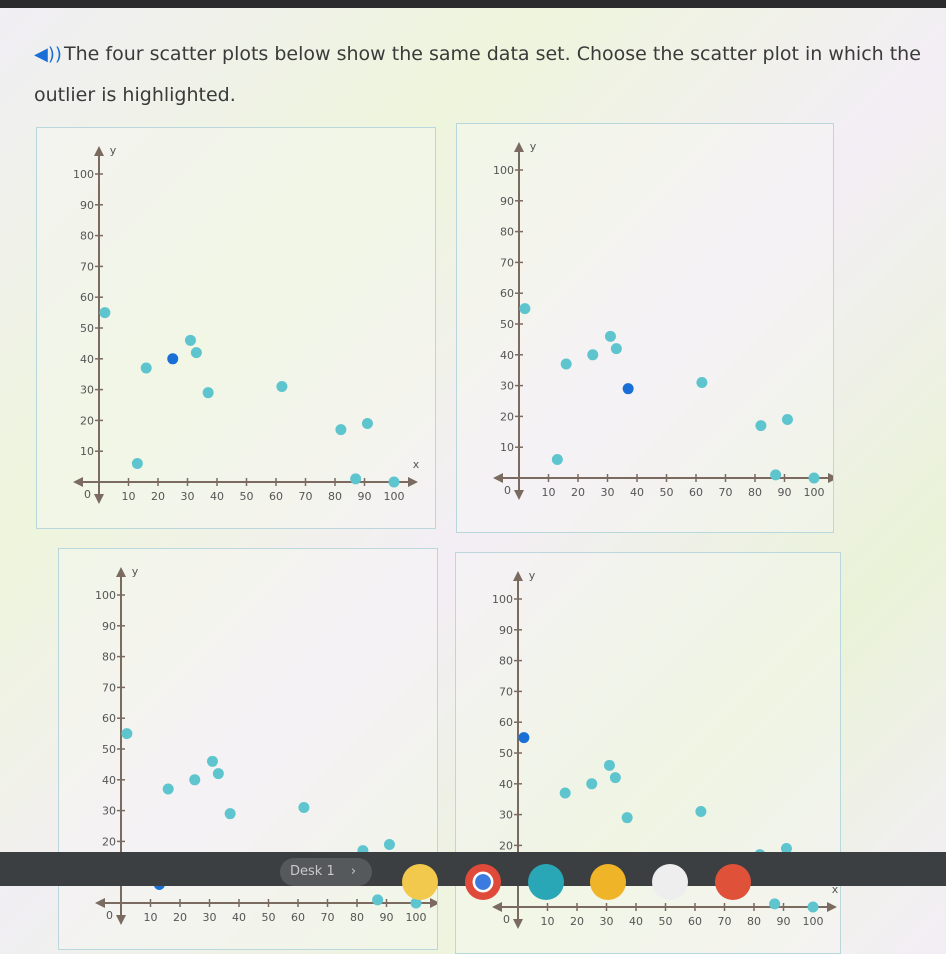 This screenshot has width=946, height=954. What do you see at coordinates (733, 882) in the screenshot?
I see `app-icon` at bounding box center [733, 882].